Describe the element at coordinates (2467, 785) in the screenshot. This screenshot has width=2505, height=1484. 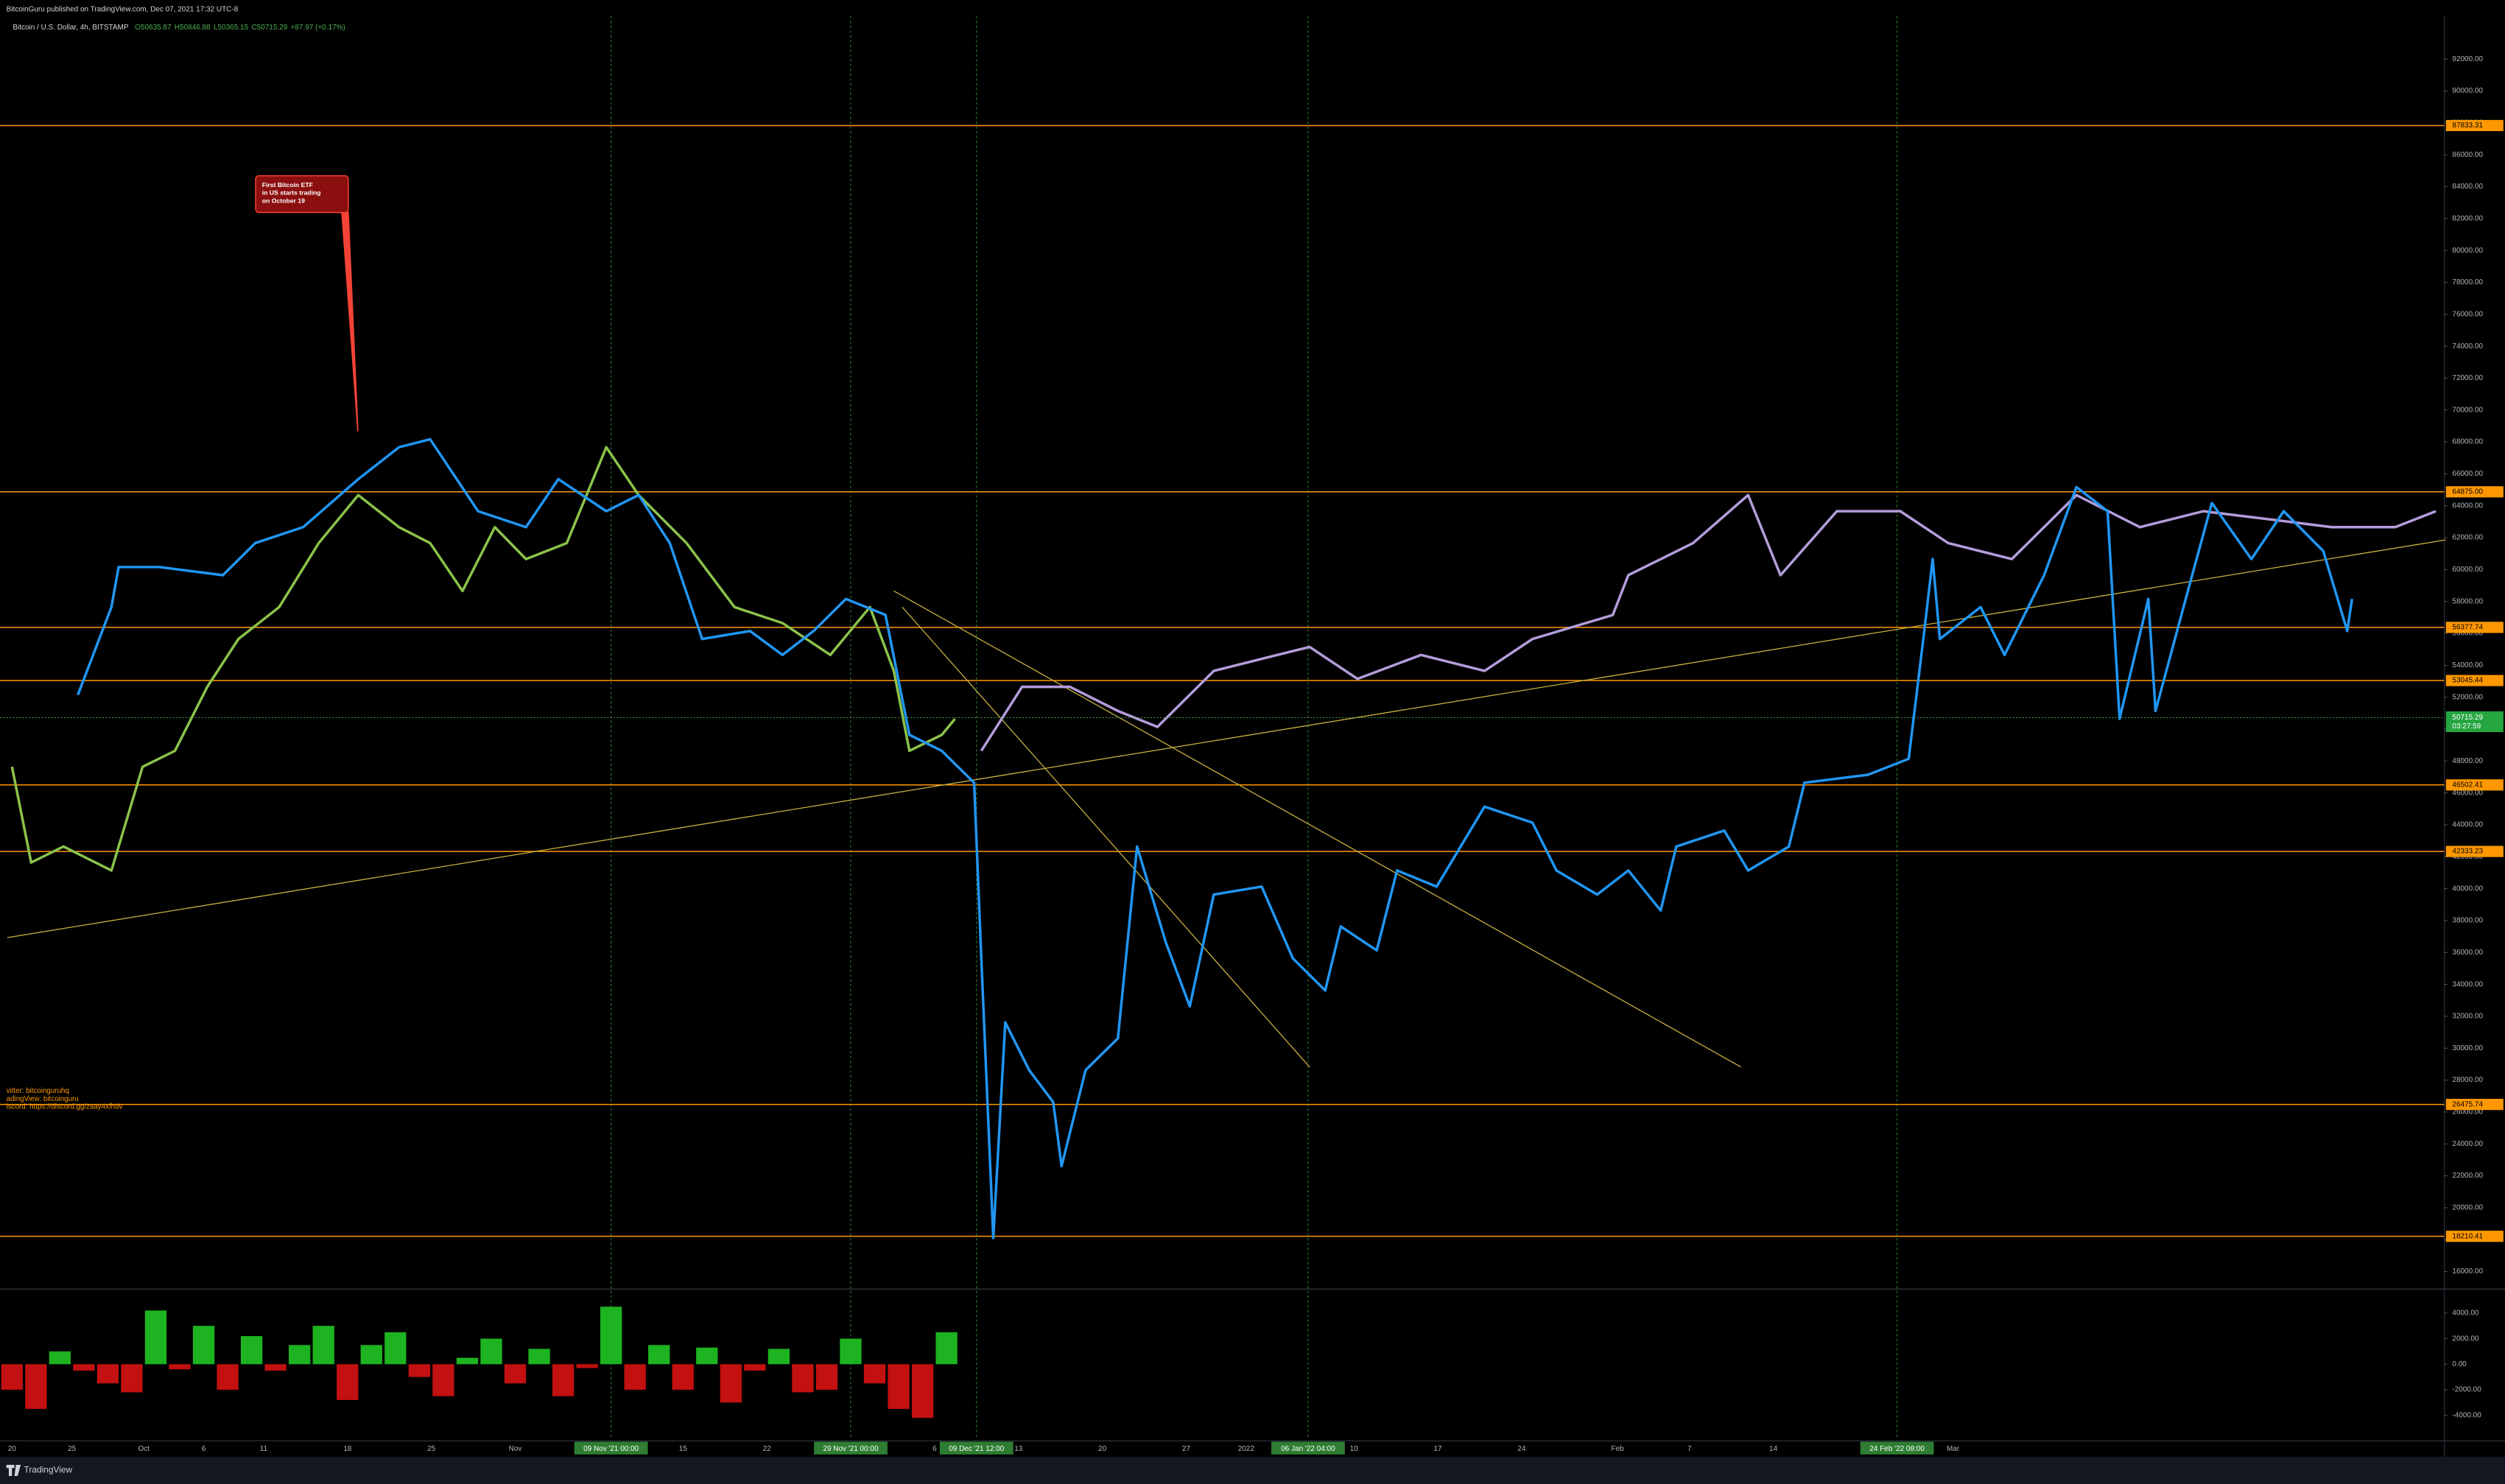
I see `level-label: 46502.41` at that location.